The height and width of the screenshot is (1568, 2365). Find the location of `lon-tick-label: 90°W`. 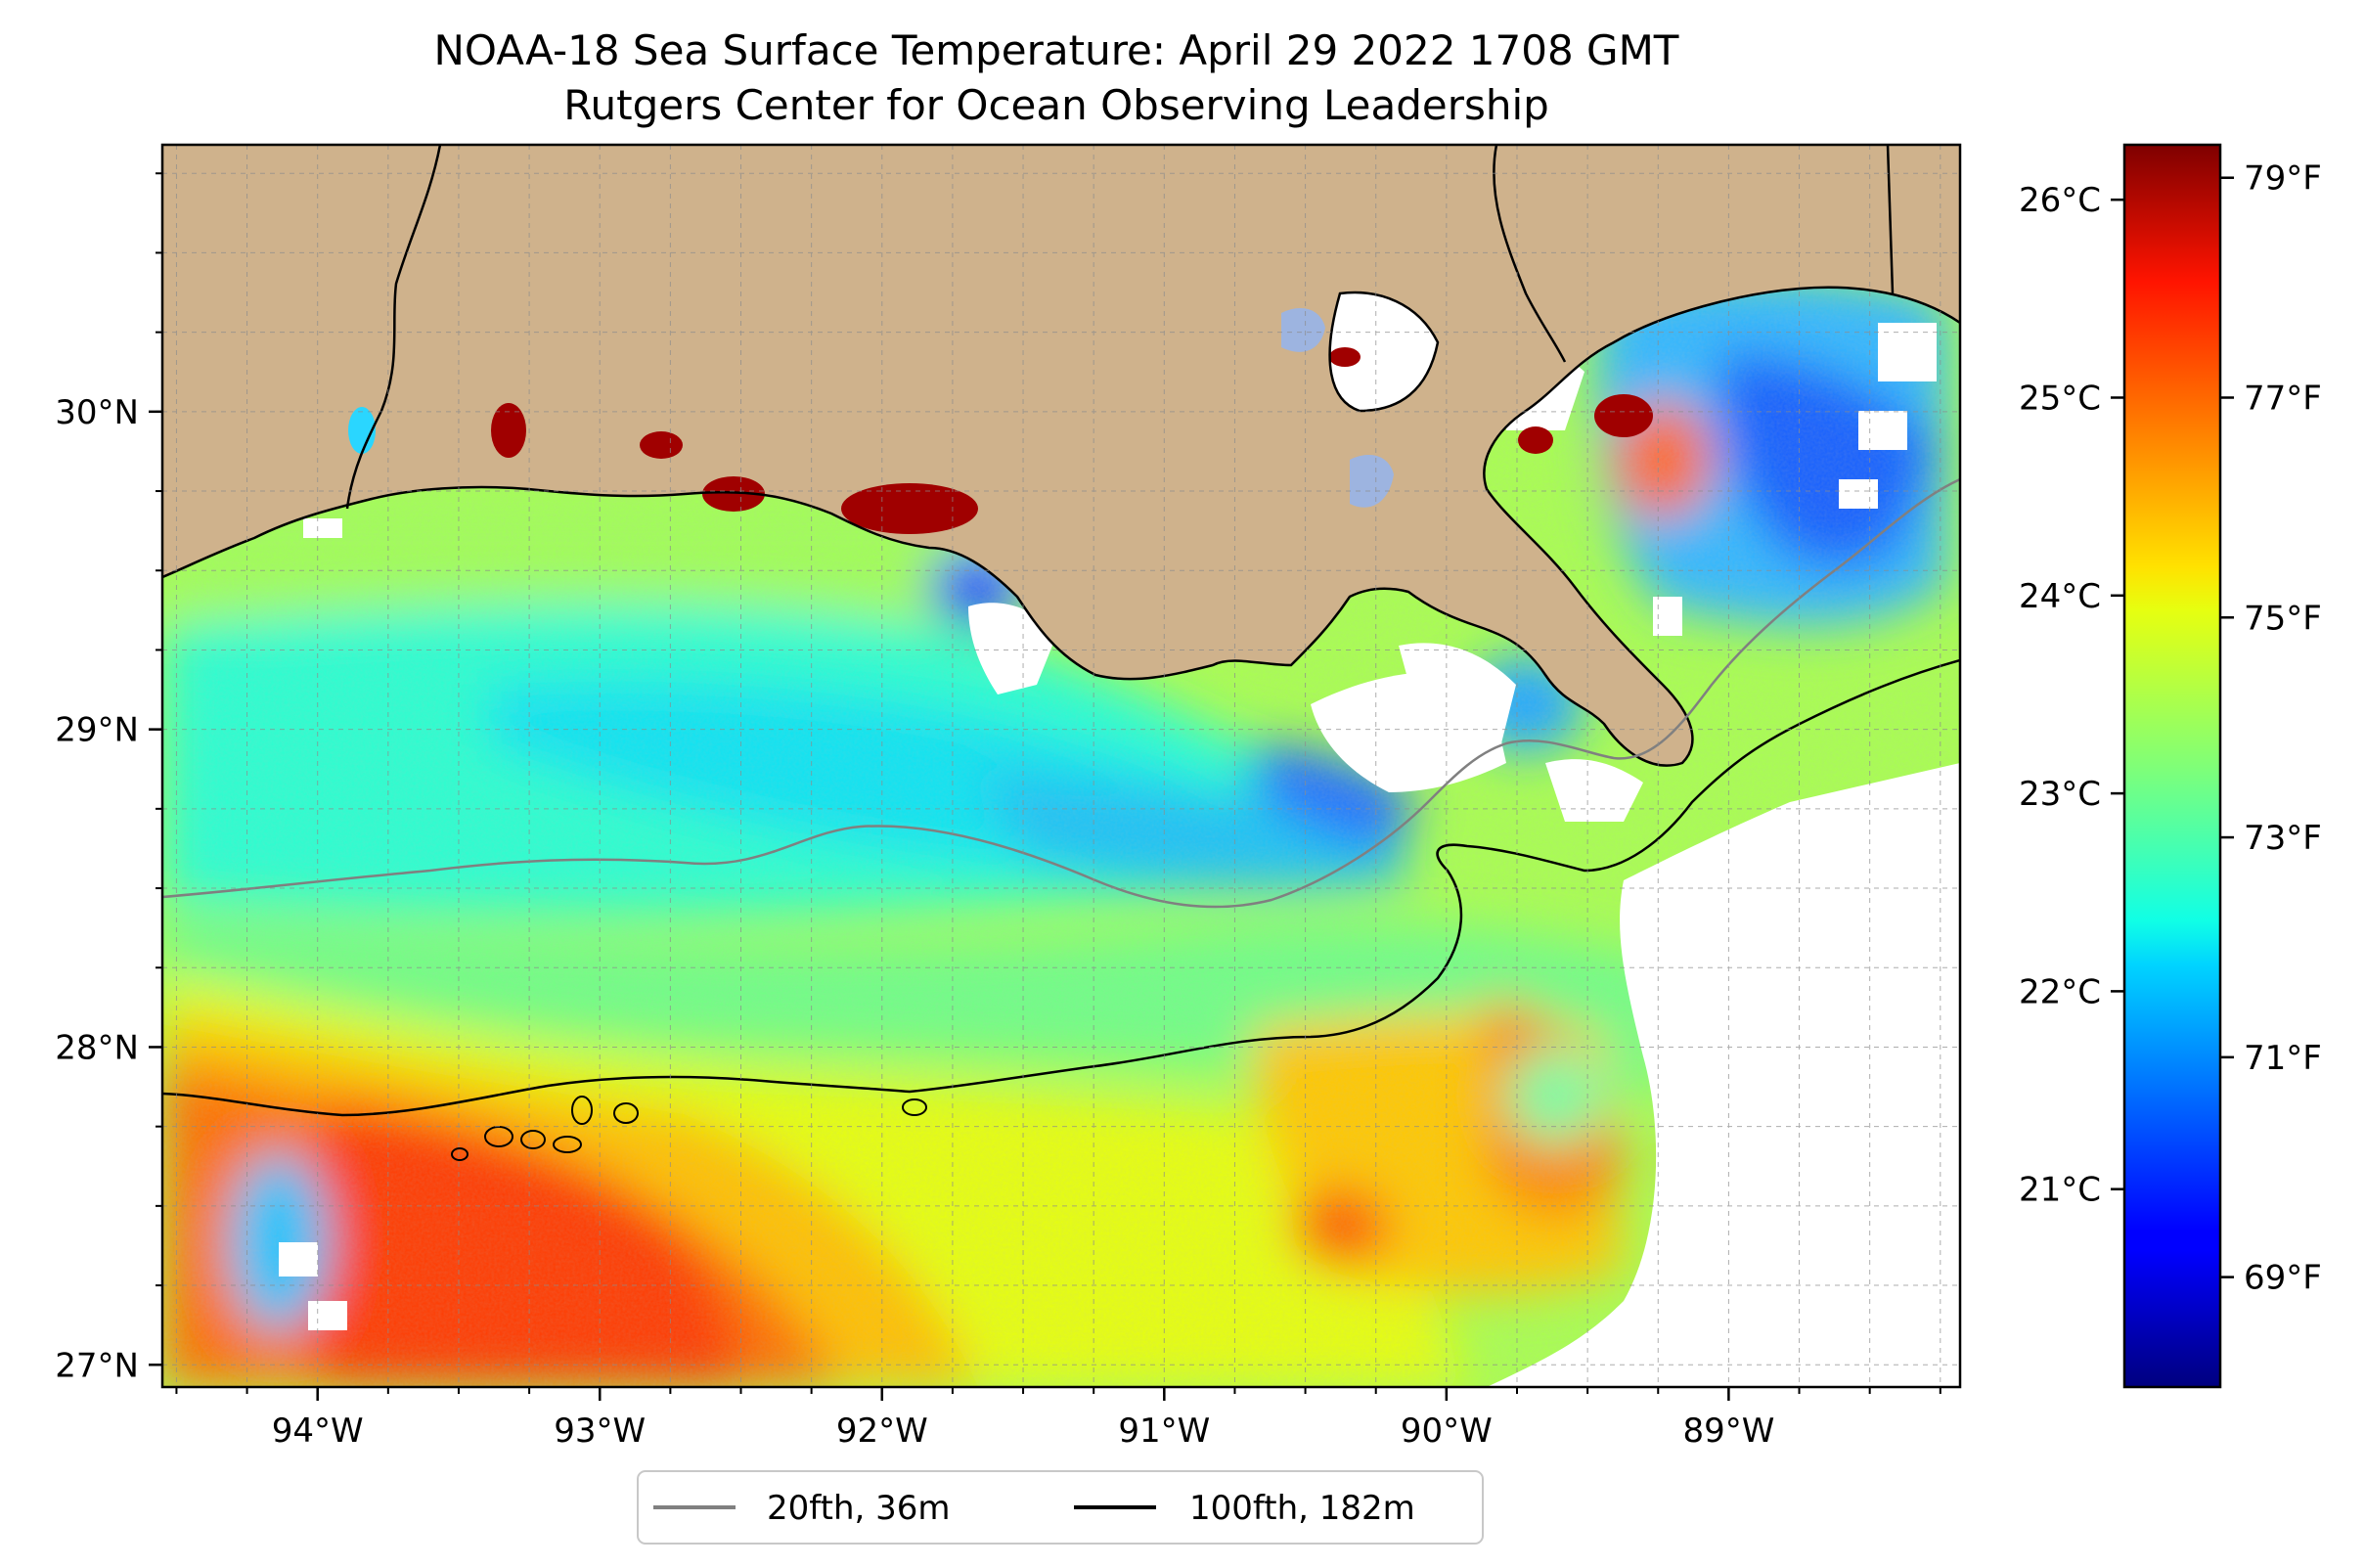

lon-tick-label: 90°W is located at coordinates (1447, 1431).